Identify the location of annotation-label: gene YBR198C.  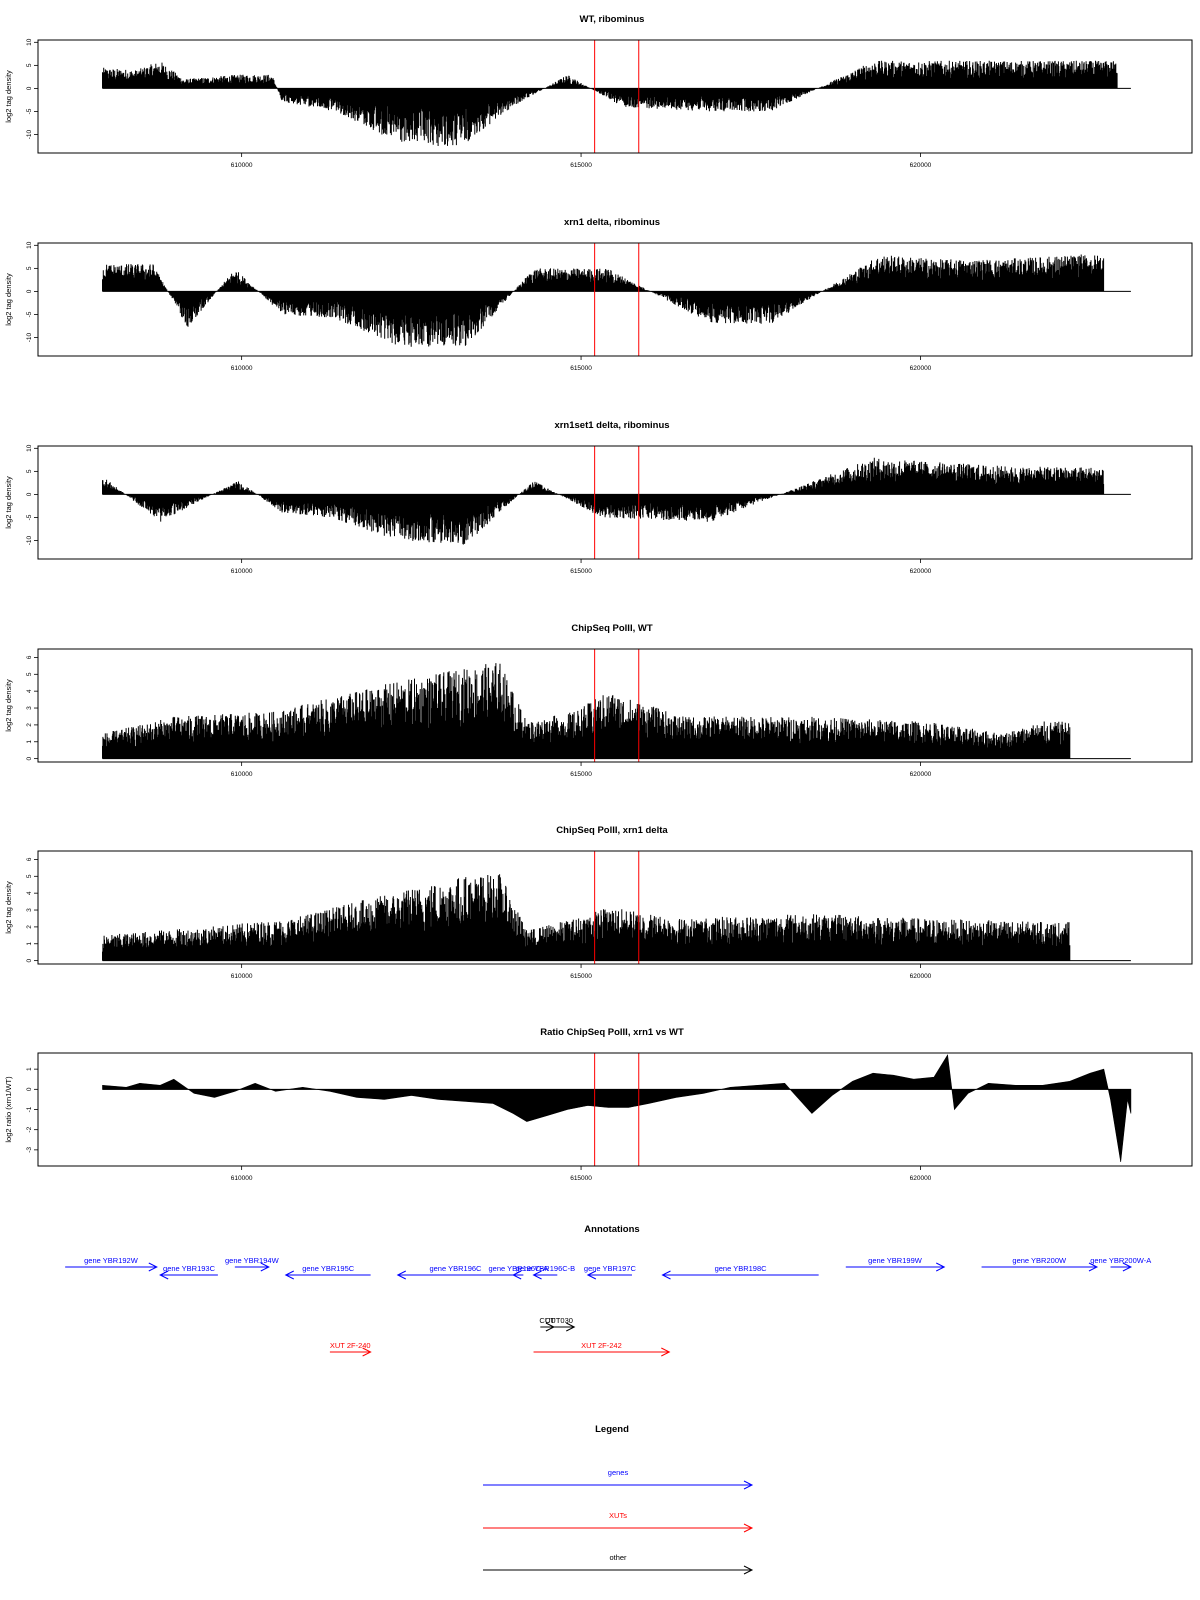
(741, 1268).